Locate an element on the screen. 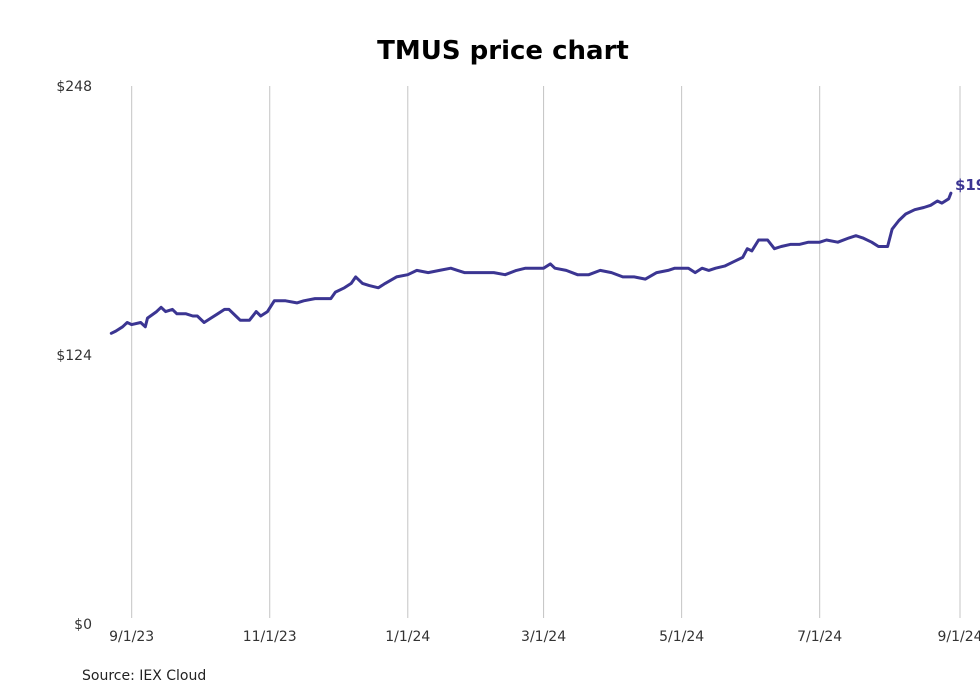 Image resolution: width=980 pixels, height=699 pixels. x-tick-label: 9/1/24 is located at coordinates (958, 637).